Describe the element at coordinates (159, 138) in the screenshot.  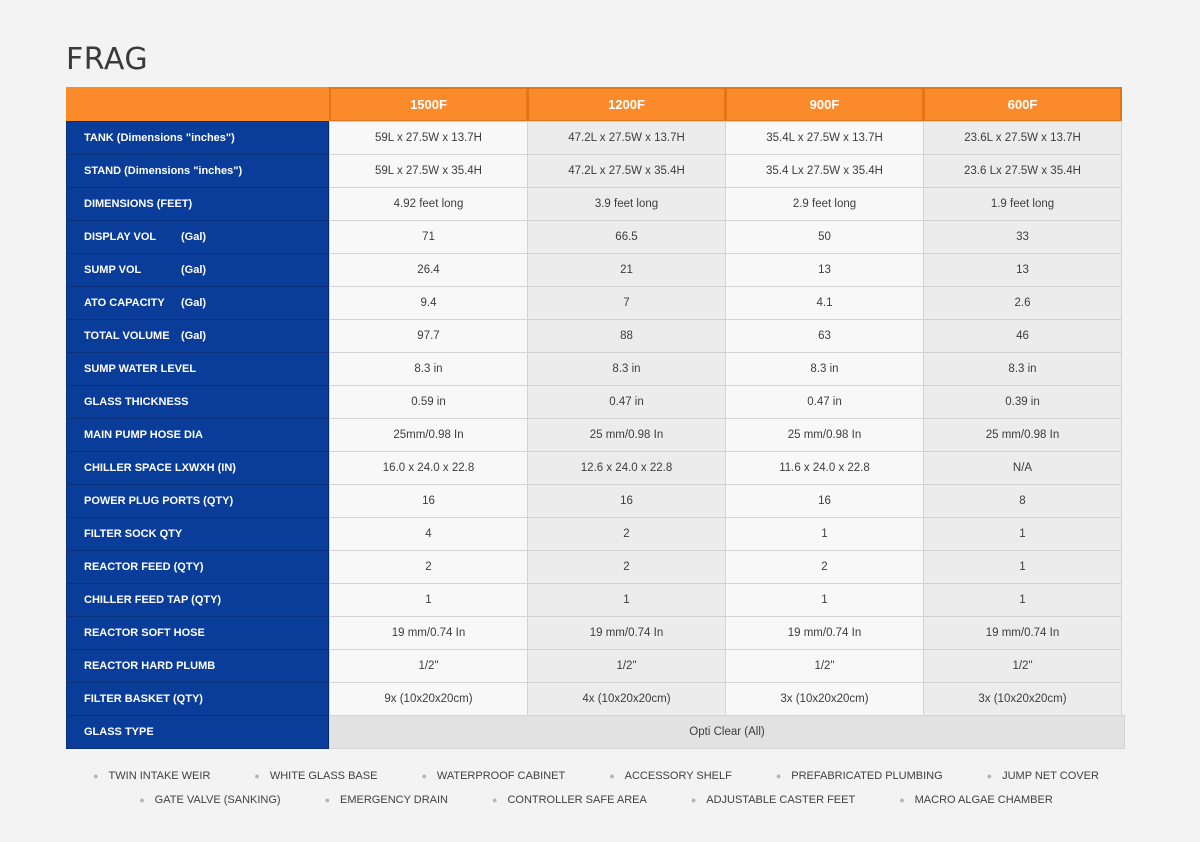
I see `row-label-text: TANK (Dimensions "inches")` at that location.